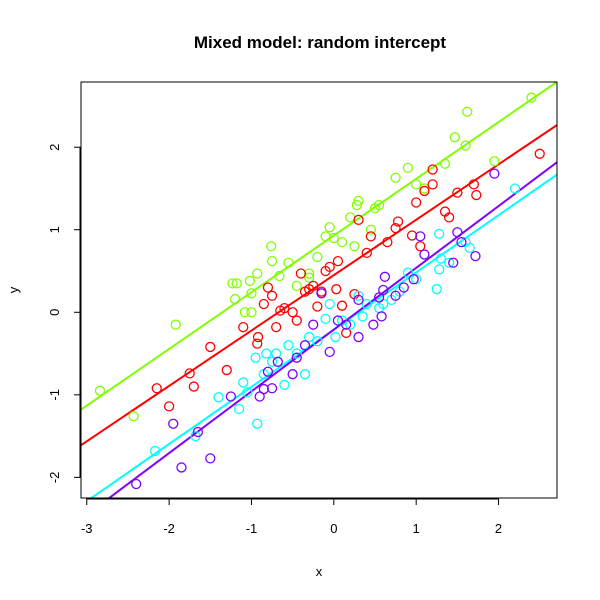  What do you see at coordinates (87, 528) in the screenshot?
I see `x-tick-label: -3` at bounding box center [87, 528].